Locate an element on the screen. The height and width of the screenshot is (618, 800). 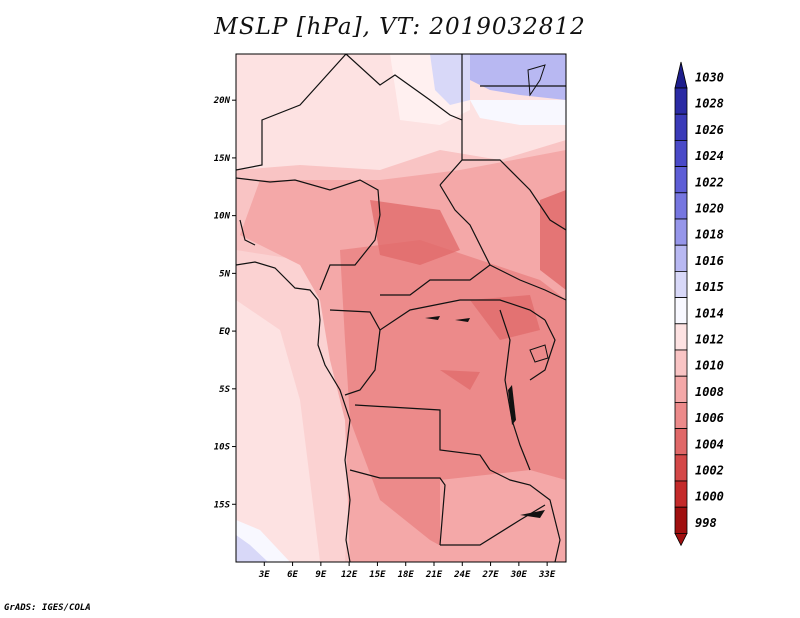
grads-credit: GrADS: IGES/COLA is located at coordinates (47, 608).